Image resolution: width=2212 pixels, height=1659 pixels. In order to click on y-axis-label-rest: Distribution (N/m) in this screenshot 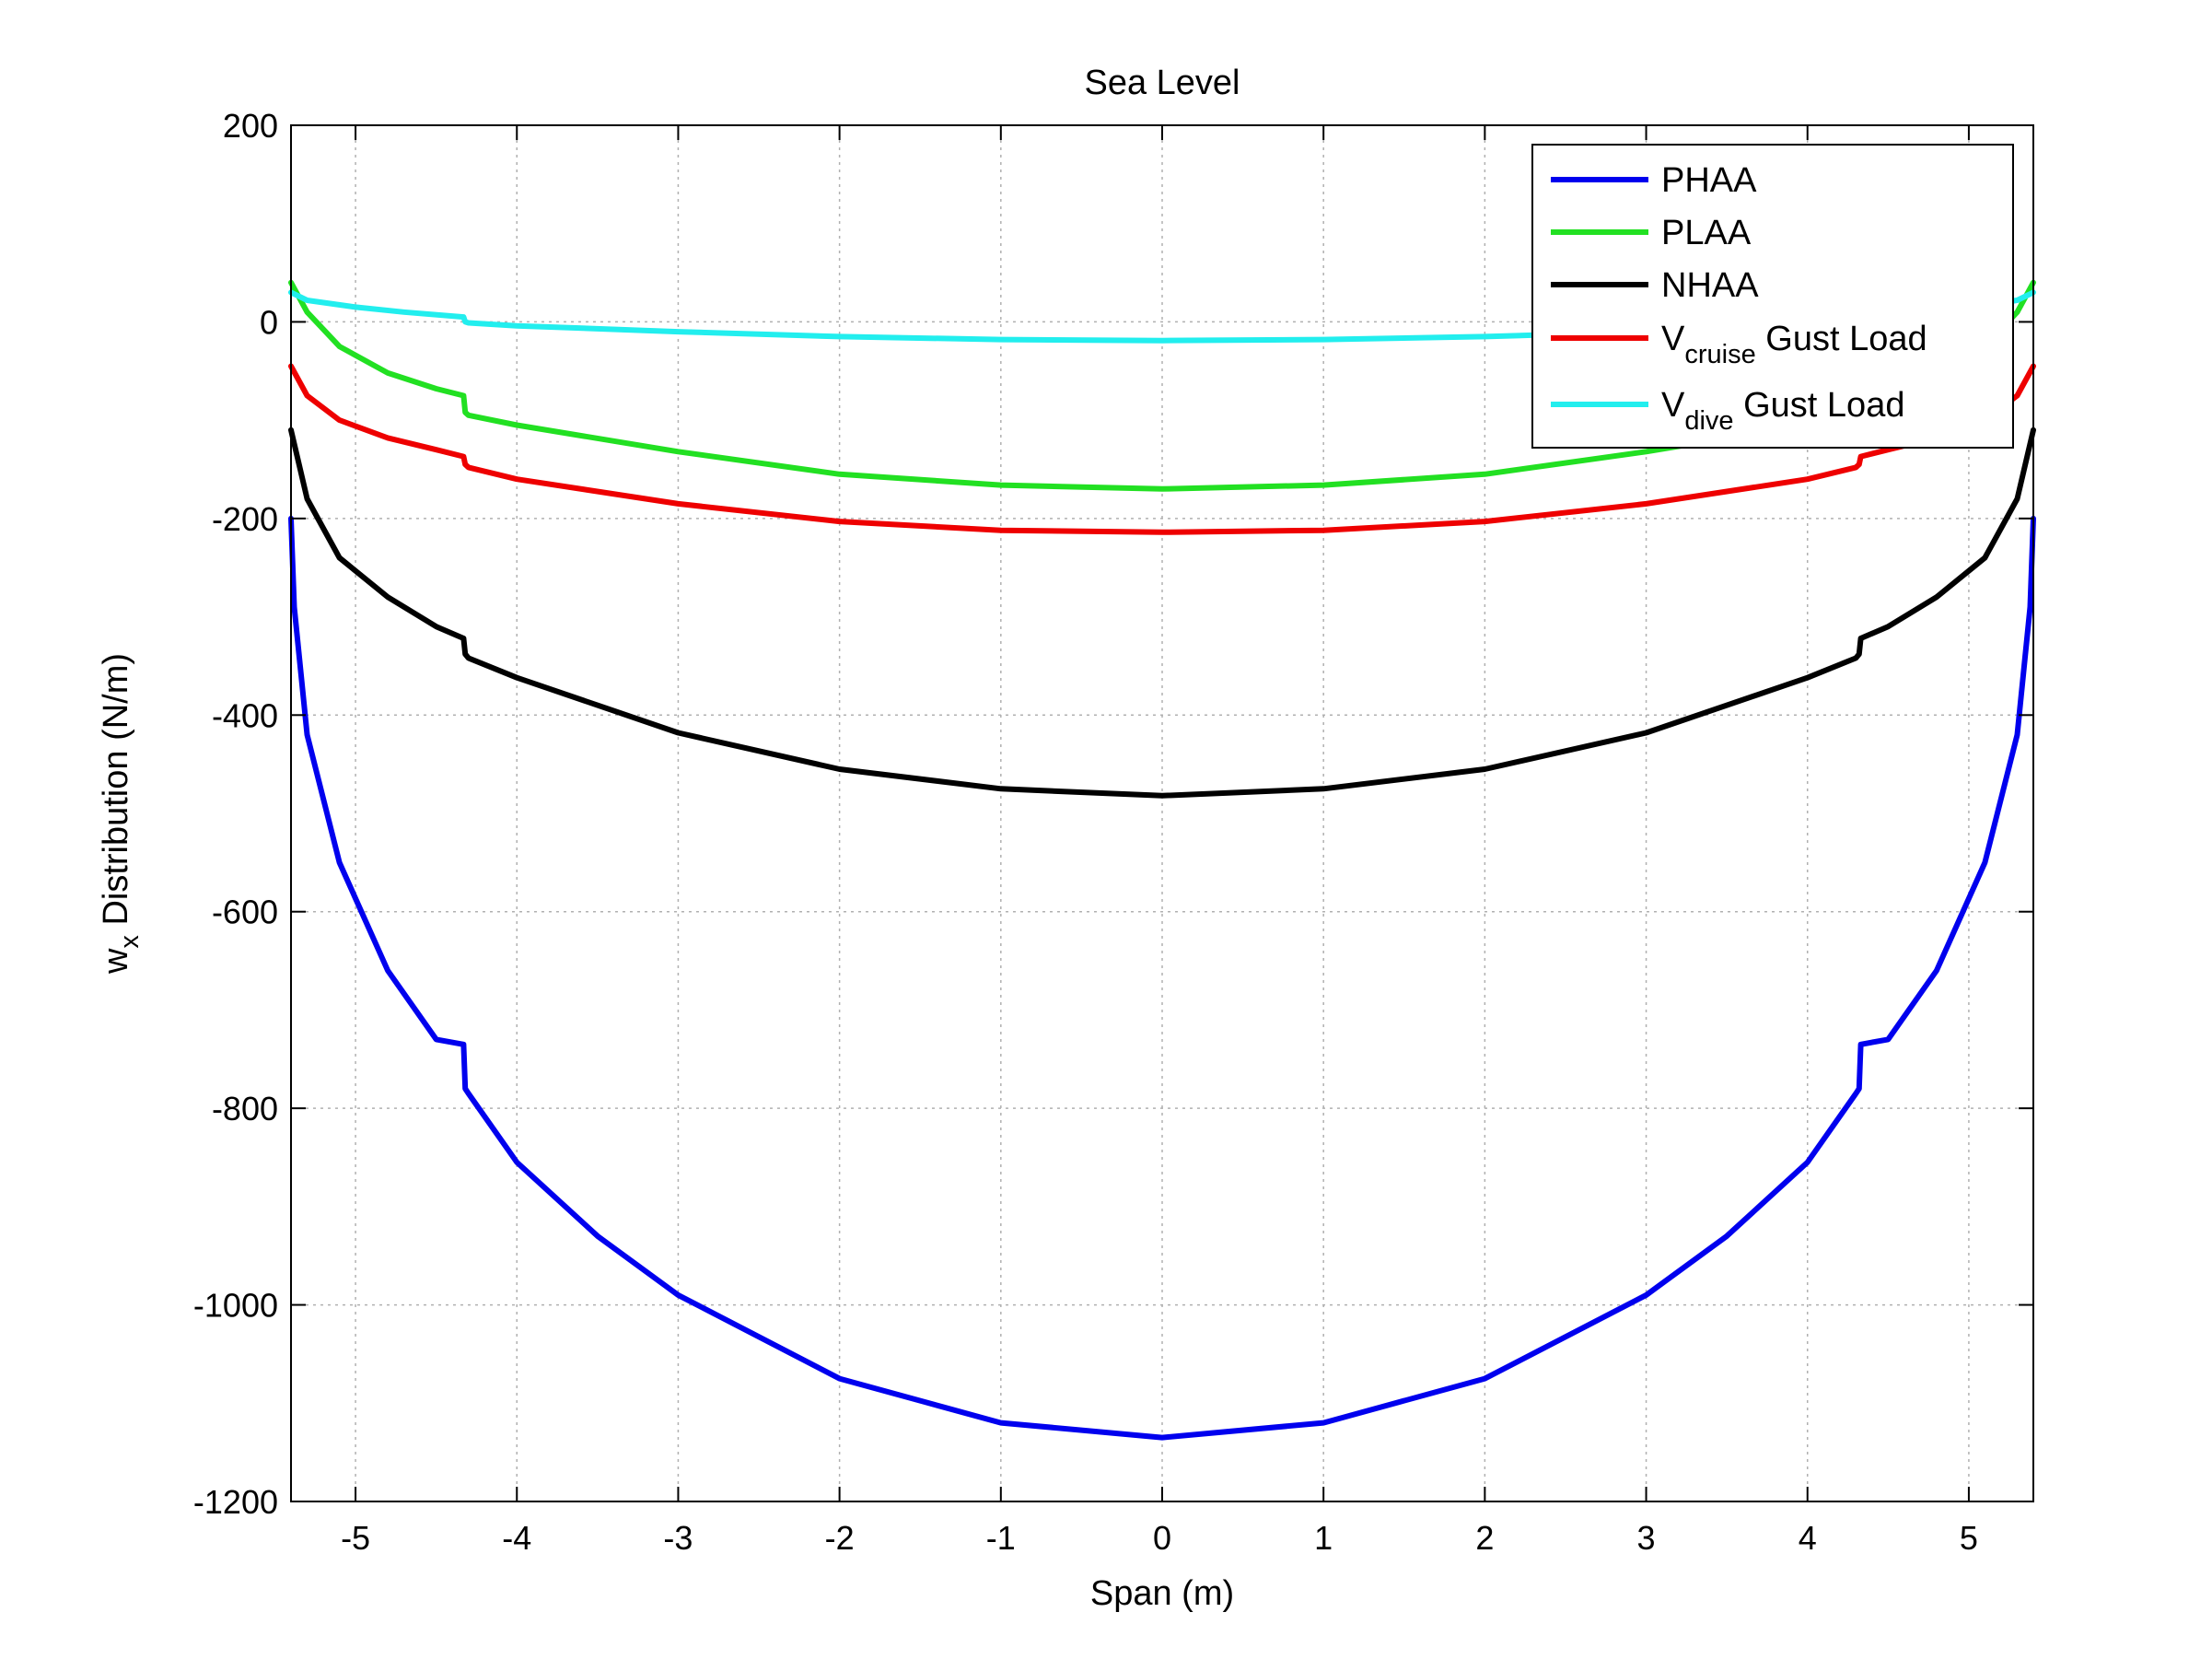, I will do `click(116, 794)`.